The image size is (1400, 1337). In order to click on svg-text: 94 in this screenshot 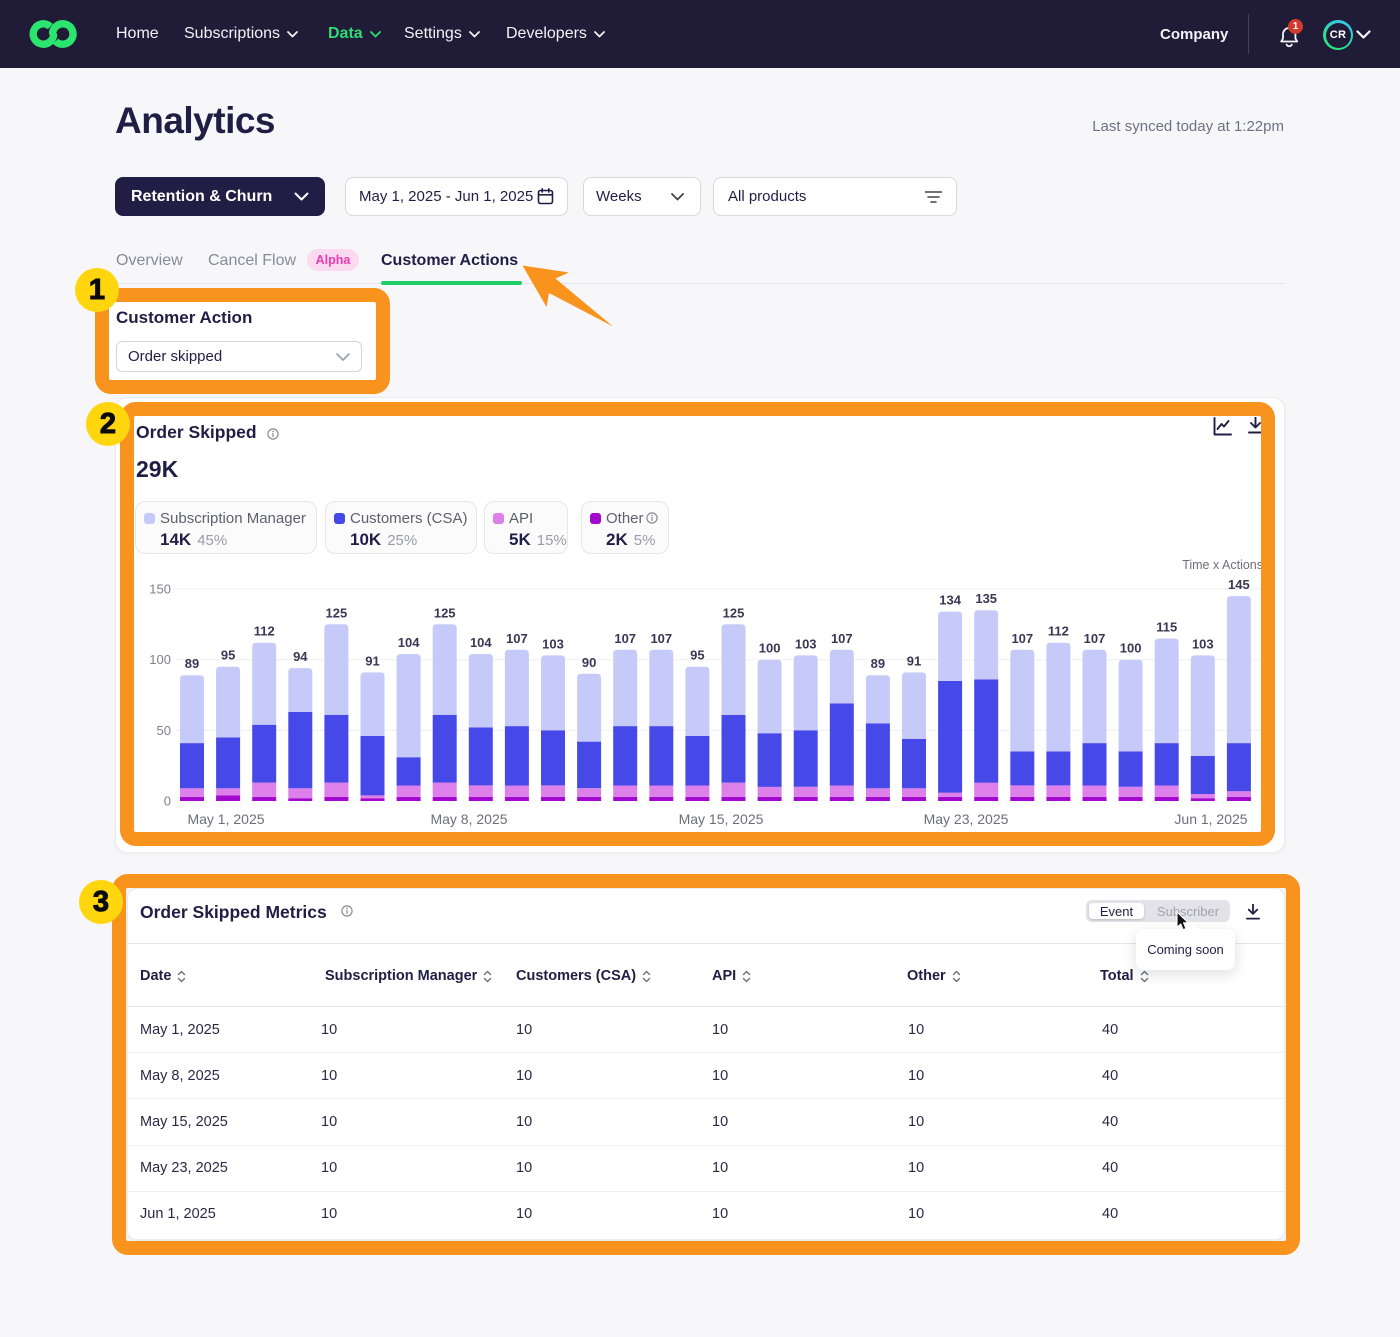, I will do `click(300, 656)`.